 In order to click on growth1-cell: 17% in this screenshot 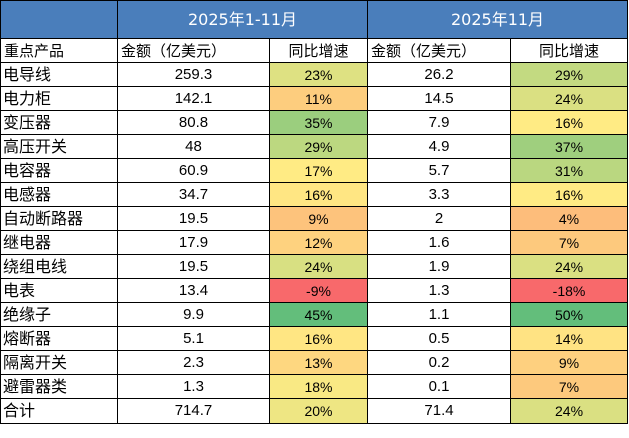, I will do `click(318, 170)`.